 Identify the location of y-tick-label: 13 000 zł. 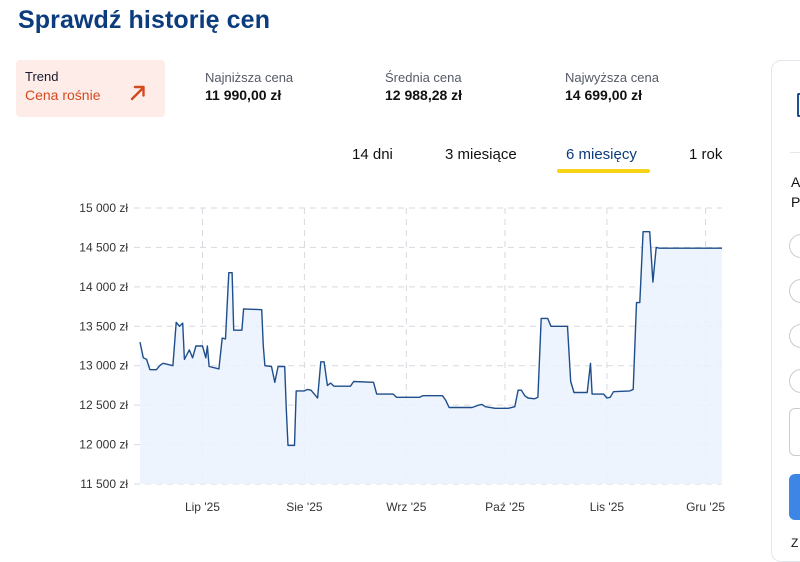
(103, 366).